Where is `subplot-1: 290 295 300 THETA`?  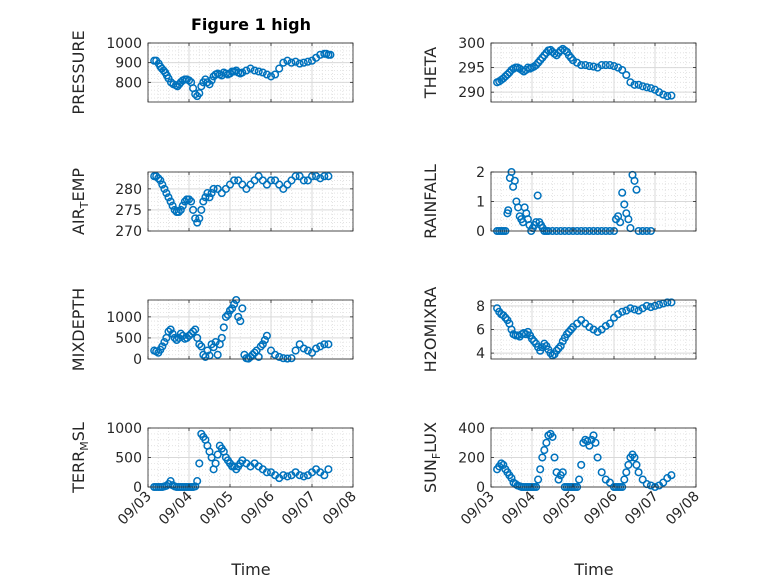 subplot-1: 290 295 300 THETA is located at coordinates (559, 69).